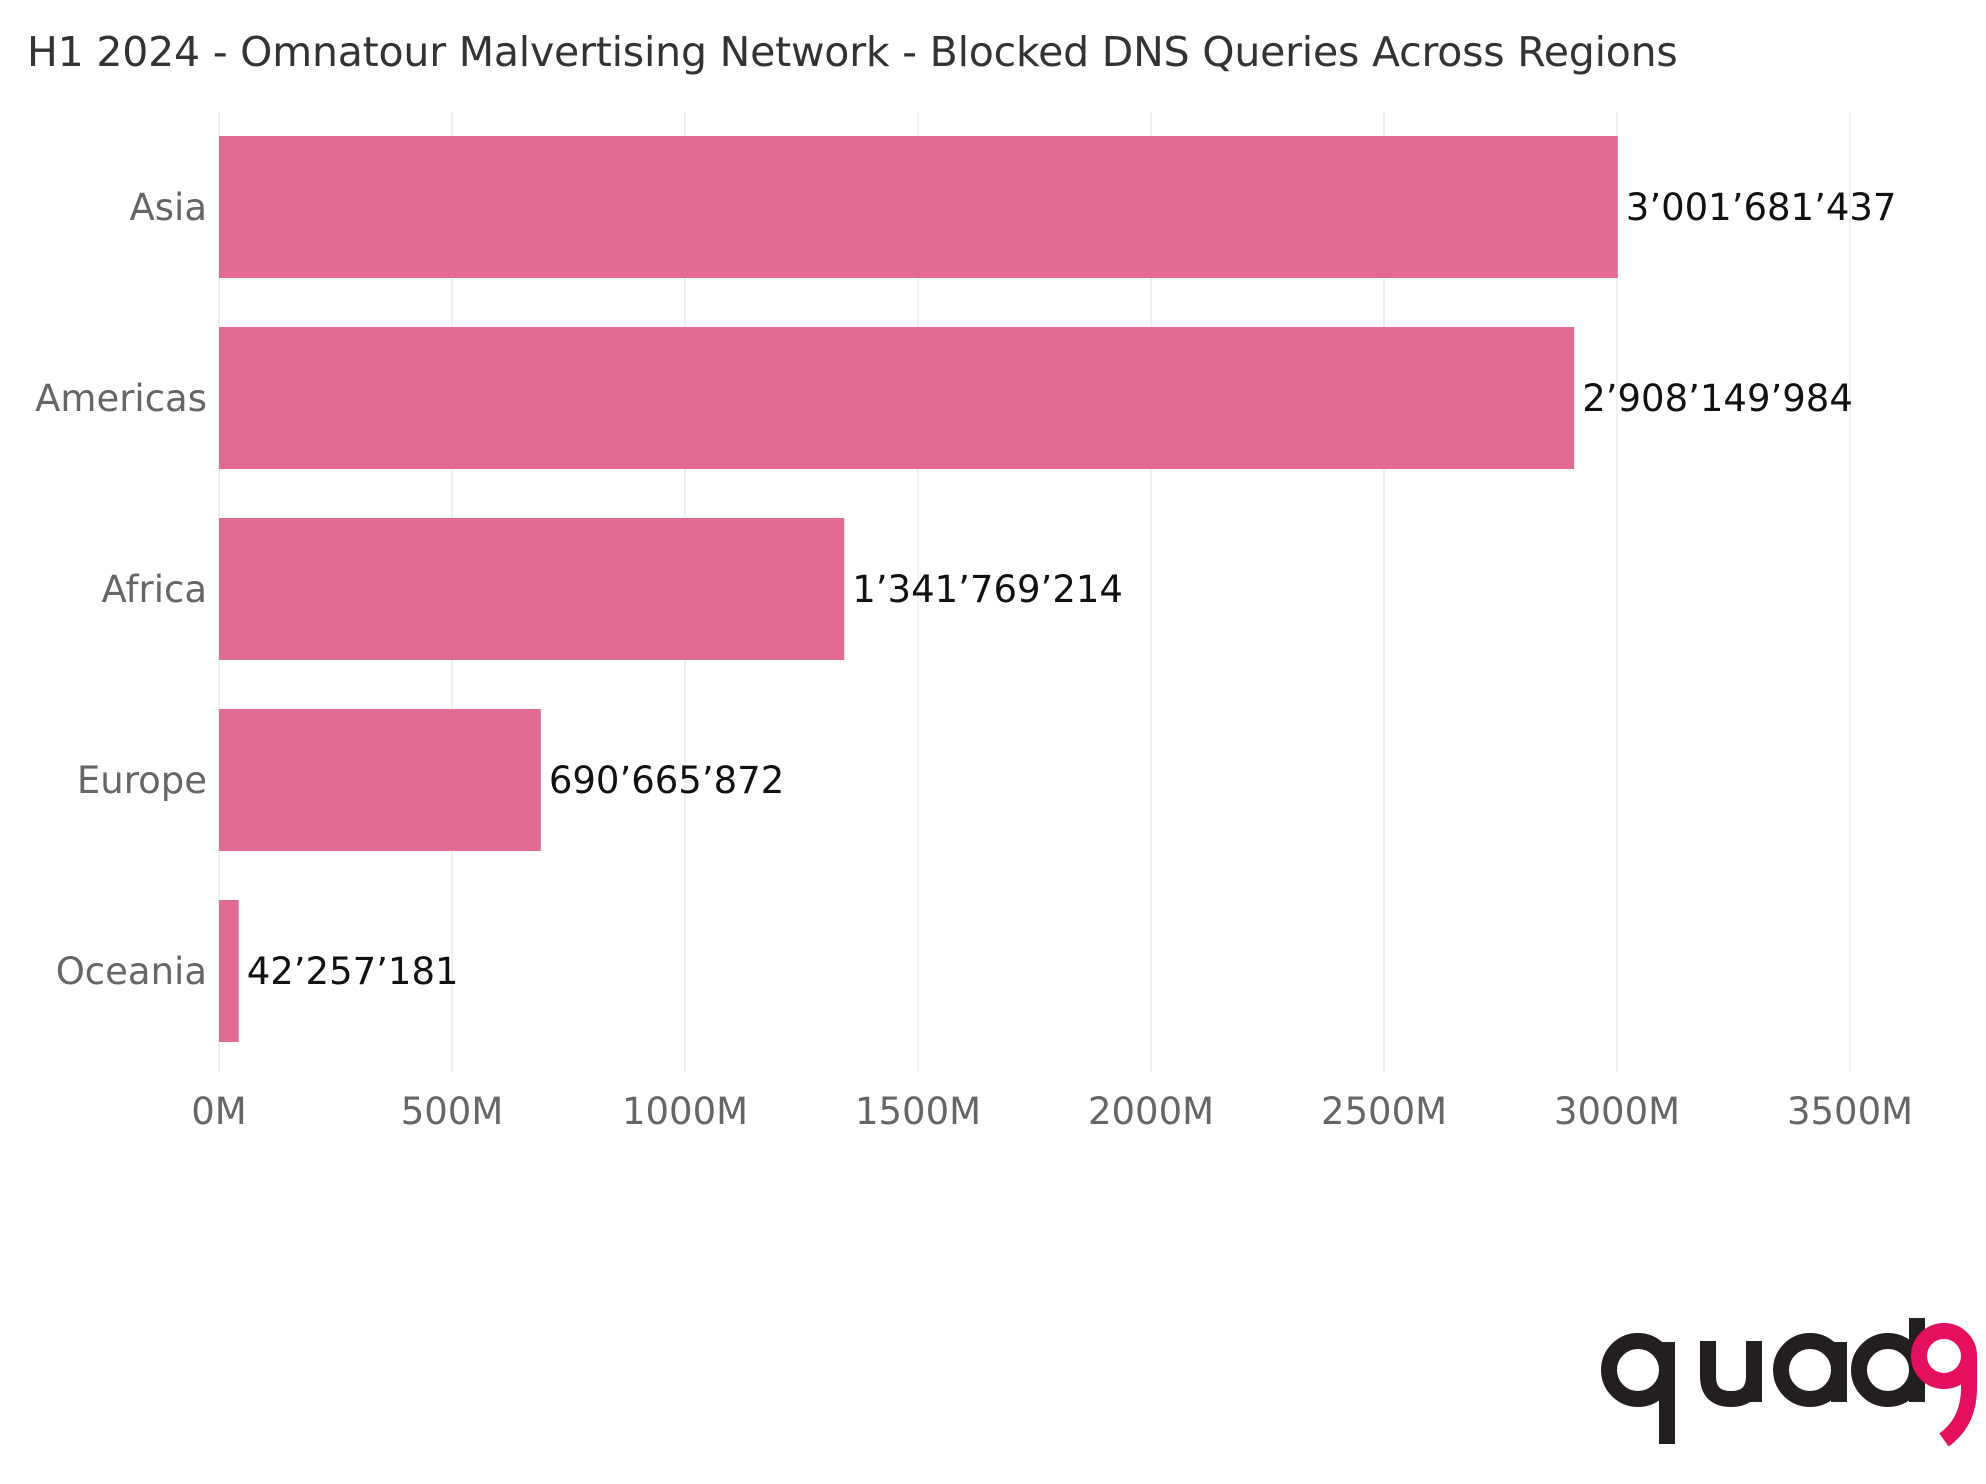 This screenshot has height=1484, width=1986. What do you see at coordinates (897, 398) in the screenshot?
I see `bar-americas` at bounding box center [897, 398].